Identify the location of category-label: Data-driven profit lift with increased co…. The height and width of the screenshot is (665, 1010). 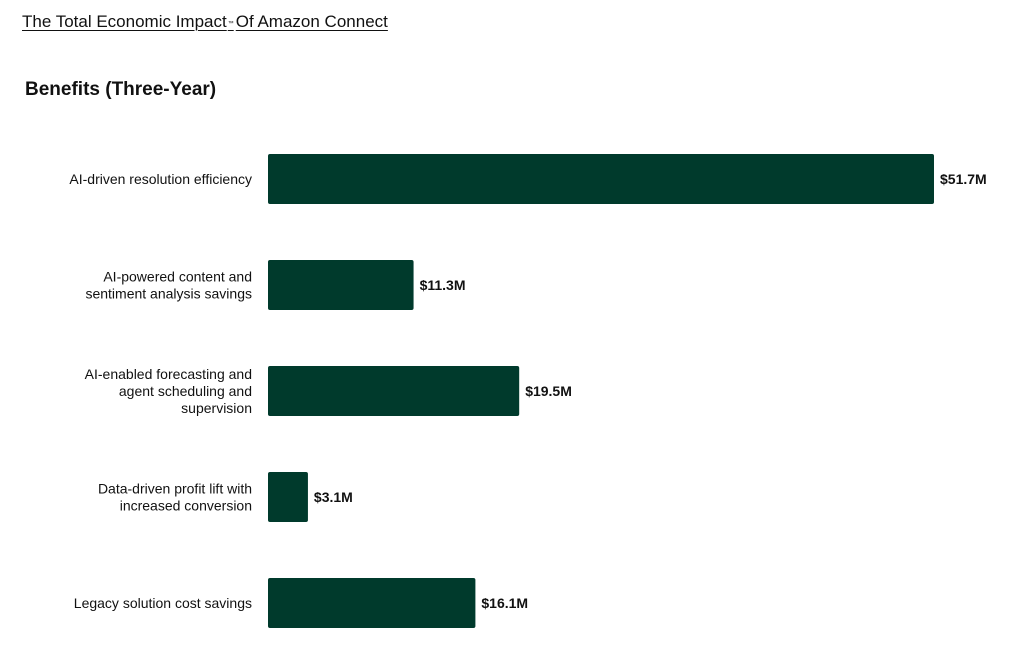
(175, 497).